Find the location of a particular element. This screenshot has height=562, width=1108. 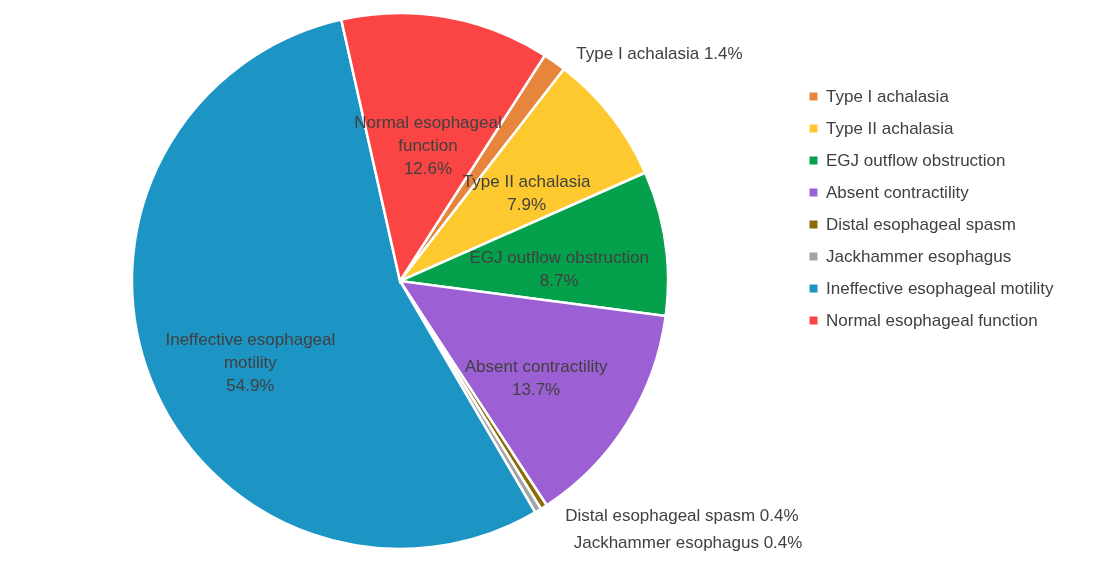

slice-label: EGJ outflow obstruction is located at coordinates (559, 258).